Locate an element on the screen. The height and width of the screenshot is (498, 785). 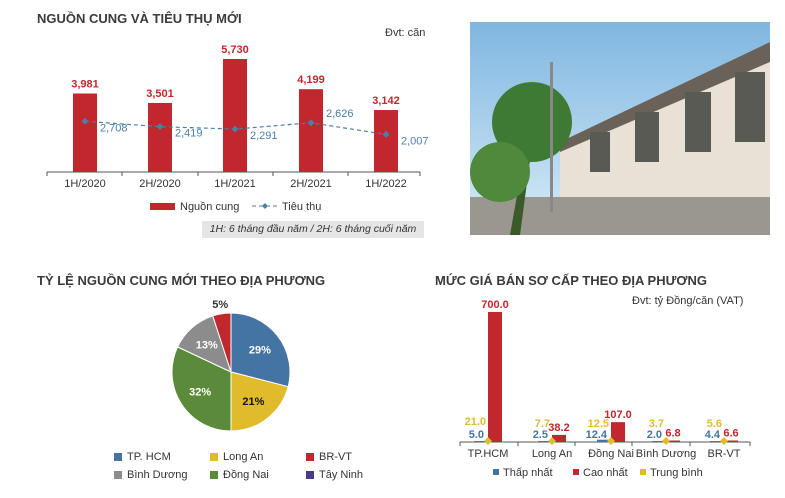
chart3-title: MỨC GIÁ BÁN SƠ CẤP THEO ĐỊA PHƯƠNG is located at coordinates (571, 280).